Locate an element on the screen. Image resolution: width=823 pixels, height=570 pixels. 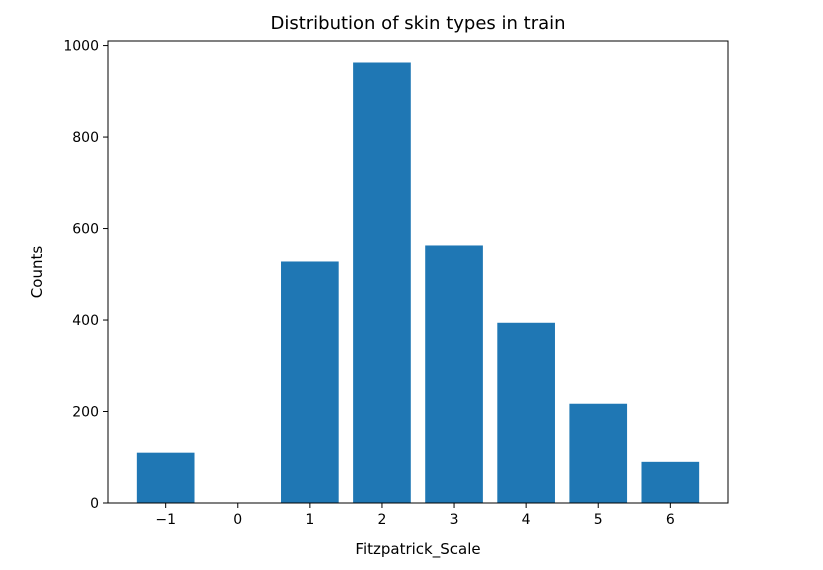
y-axis-title: Counts is located at coordinates (37, 272).